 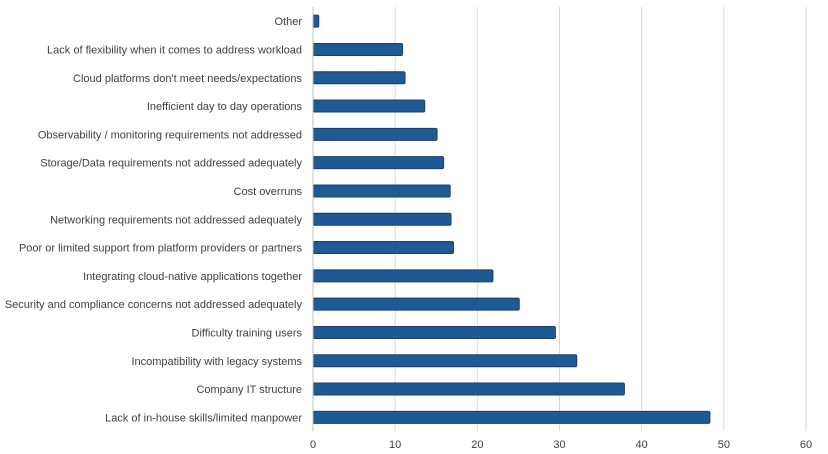 I want to click on x-tick-label: 20, so click(x=477, y=445).